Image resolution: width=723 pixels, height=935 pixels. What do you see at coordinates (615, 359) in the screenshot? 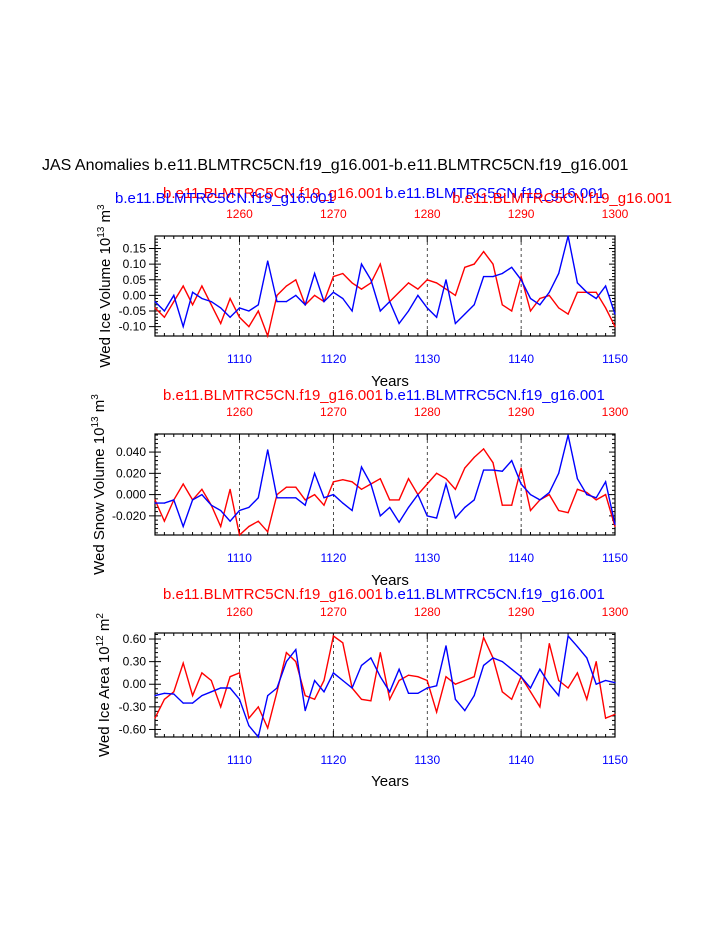
I see `x-tick-label-bottom: 1150` at bounding box center [615, 359].